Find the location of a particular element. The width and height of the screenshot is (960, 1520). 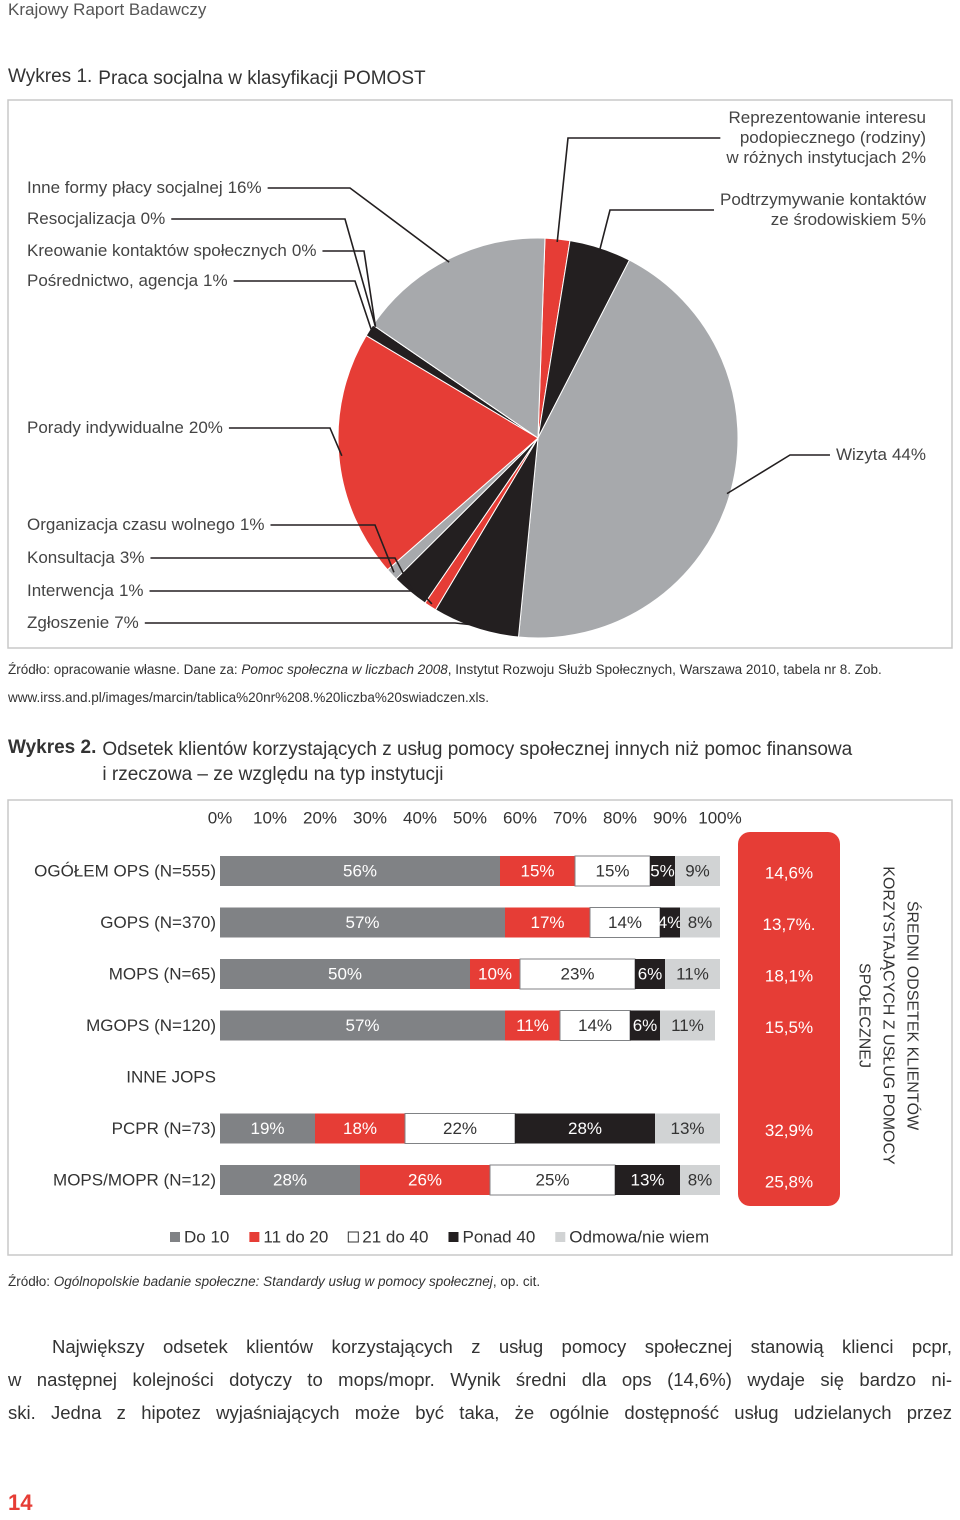

category-label: MOPS/MOPR (N=12) is located at coordinates (134, 1180).